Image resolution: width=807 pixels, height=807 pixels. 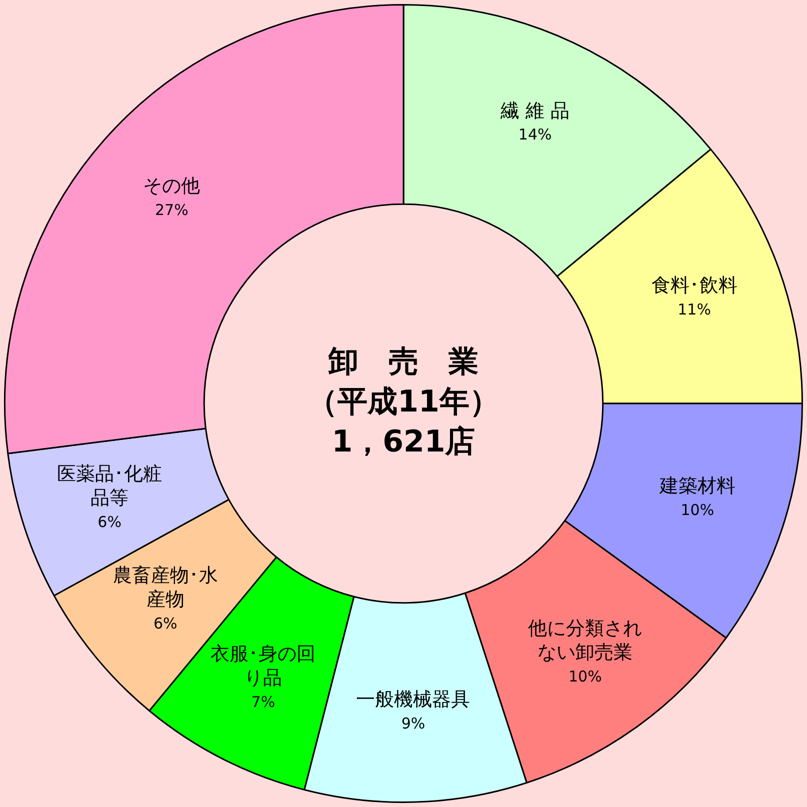 What do you see at coordinates (171, 186) in the screenshot?
I see `slice-label: その他` at bounding box center [171, 186].